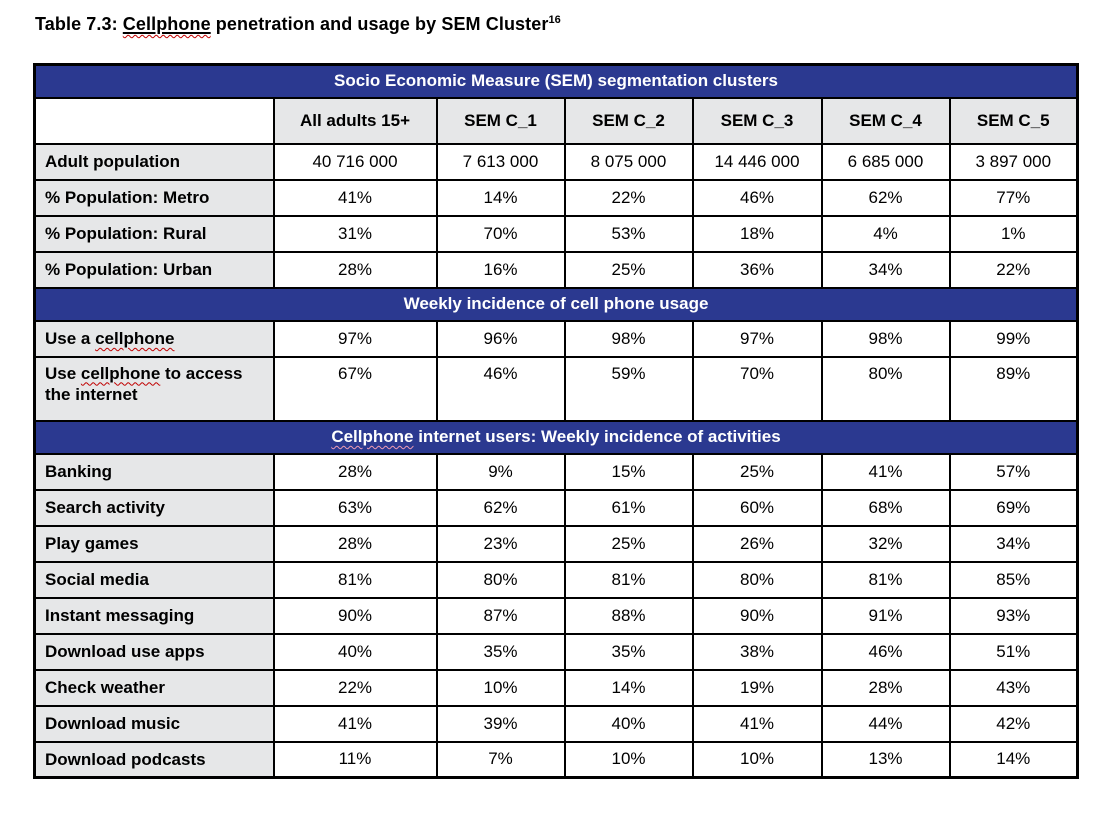 The width and height of the screenshot is (1112, 820). What do you see at coordinates (154, 723) in the screenshot?
I see `row-label: Download music` at bounding box center [154, 723].